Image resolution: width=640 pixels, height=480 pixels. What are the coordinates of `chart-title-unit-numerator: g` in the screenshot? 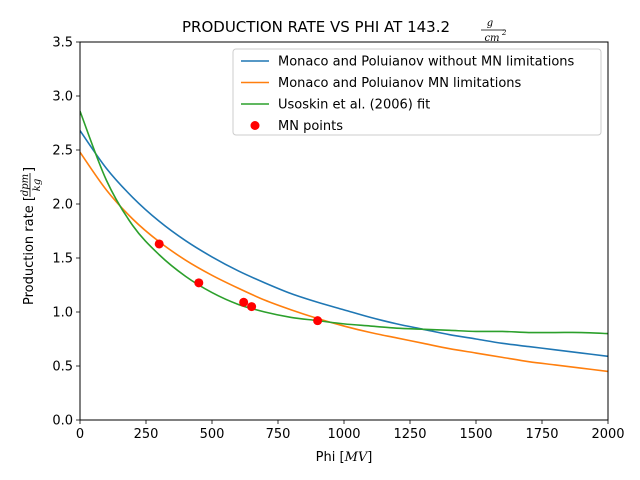 It's located at (490, 23).